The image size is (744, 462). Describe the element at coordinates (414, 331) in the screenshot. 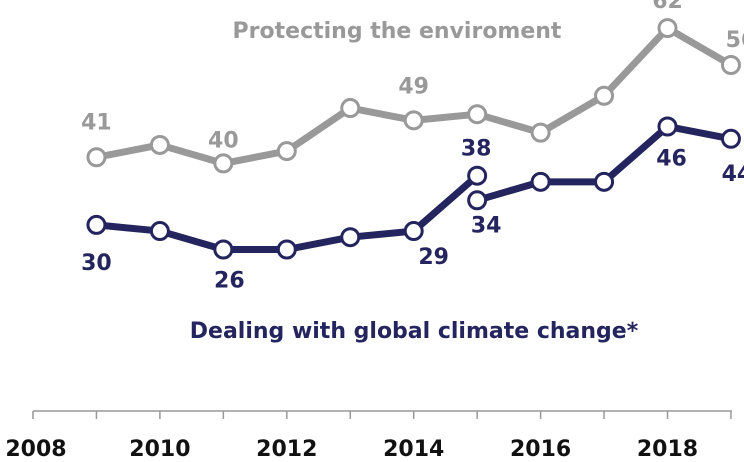

I see `series-label-climate-change: Dealing with global climate change*` at that location.